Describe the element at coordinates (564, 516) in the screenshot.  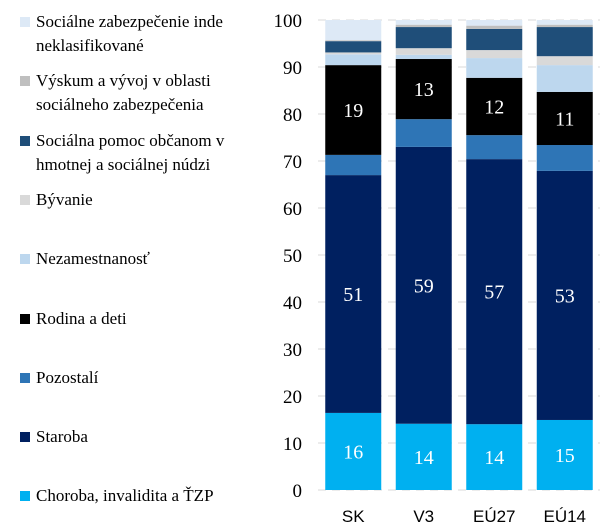
I see `x-tick-label: EÚ14` at that location.